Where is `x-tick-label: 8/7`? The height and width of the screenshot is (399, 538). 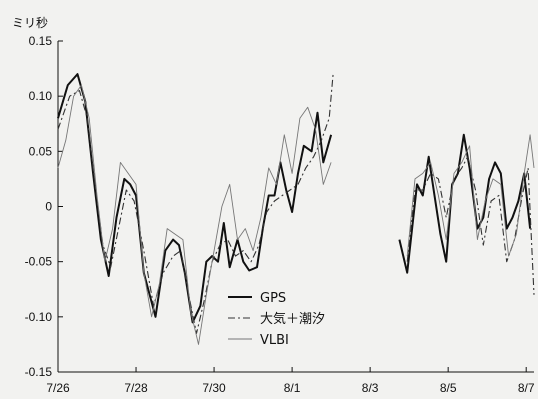 x-tick-label: 8/7 is located at coordinates (526, 388).